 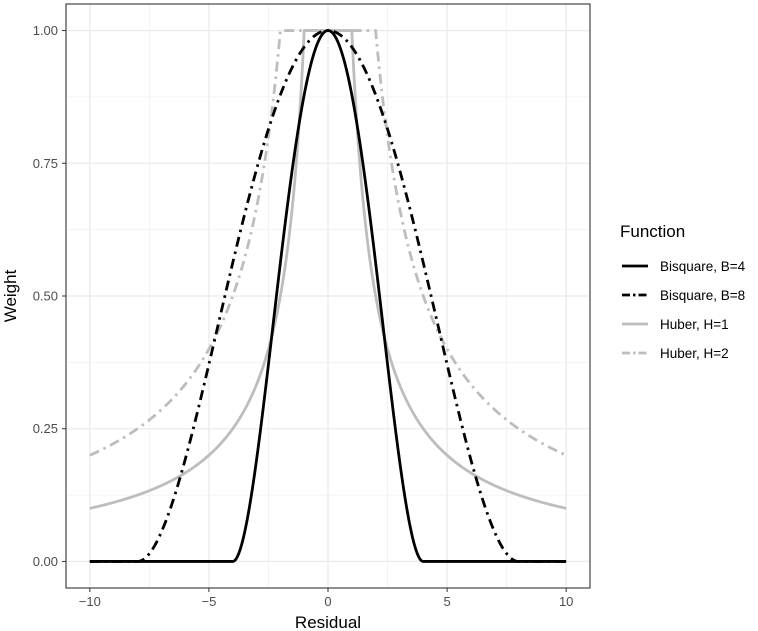 What do you see at coordinates (446, 601) in the screenshot?
I see `x-tick-label: 5` at bounding box center [446, 601].